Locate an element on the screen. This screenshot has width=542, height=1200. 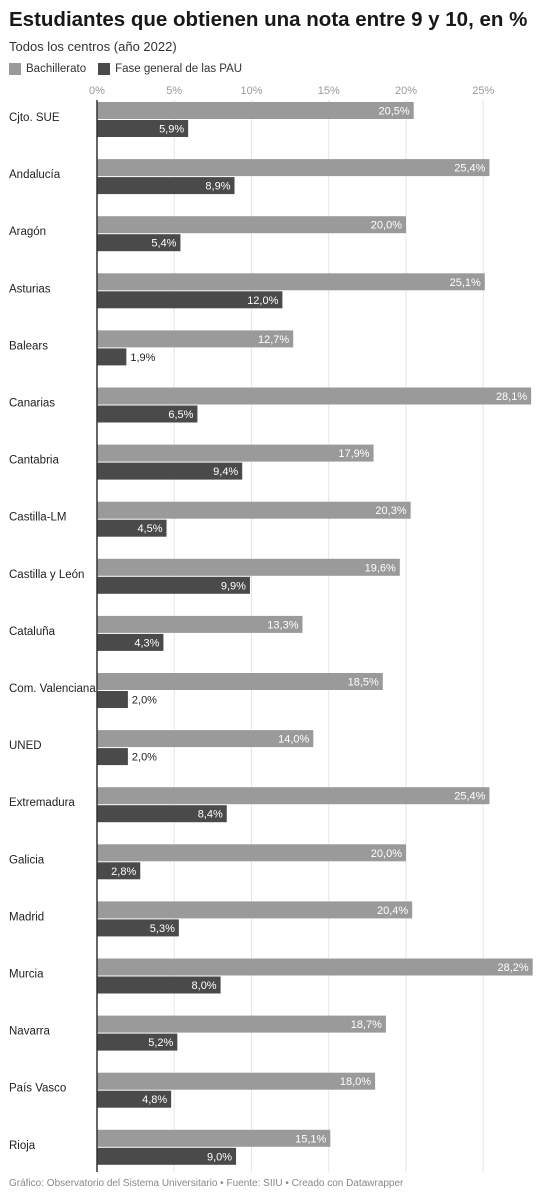
data-label: 18,5% is located at coordinates (363, 683).